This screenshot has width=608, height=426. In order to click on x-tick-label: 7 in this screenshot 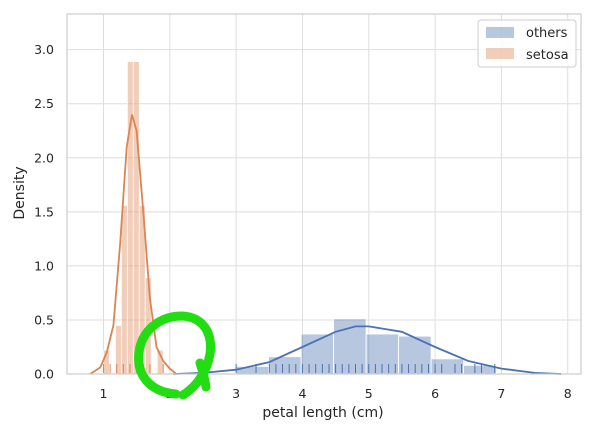, I will do `click(501, 393)`.